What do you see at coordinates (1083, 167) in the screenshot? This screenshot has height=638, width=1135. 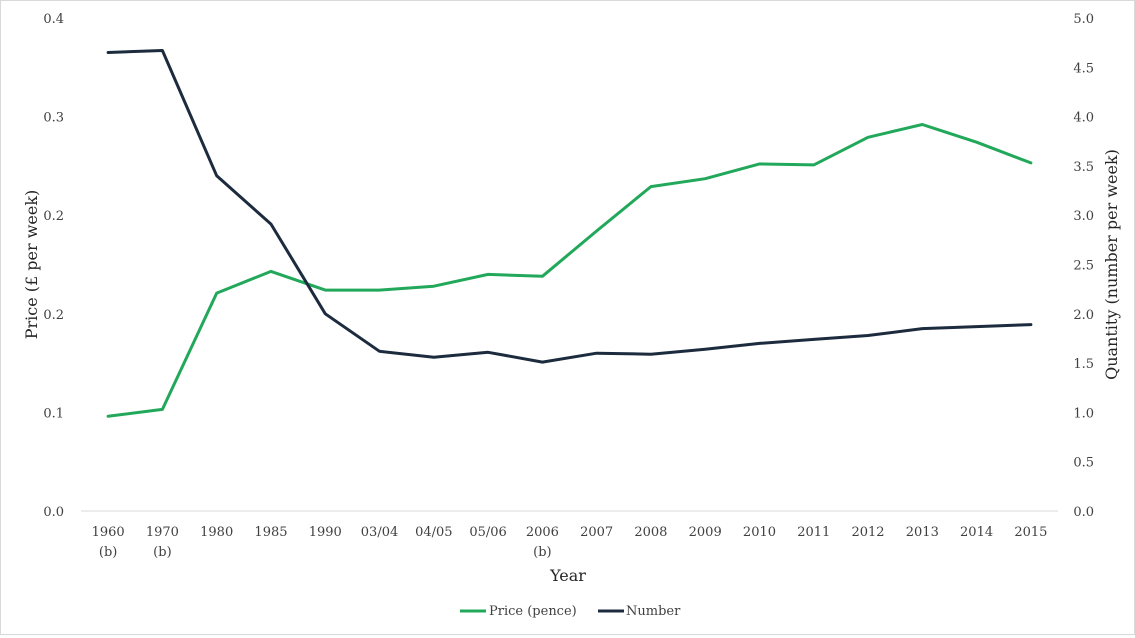 I see `right-tick-label: 3.5` at bounding box center [1083, 167].